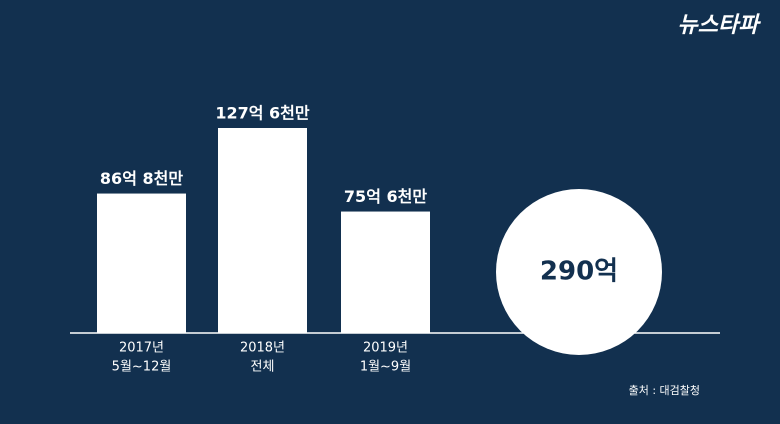 Image resolution: width=780 pixels, height=424 pixels. I want to click on value-label: 86억 8천만, so click(141, 178).